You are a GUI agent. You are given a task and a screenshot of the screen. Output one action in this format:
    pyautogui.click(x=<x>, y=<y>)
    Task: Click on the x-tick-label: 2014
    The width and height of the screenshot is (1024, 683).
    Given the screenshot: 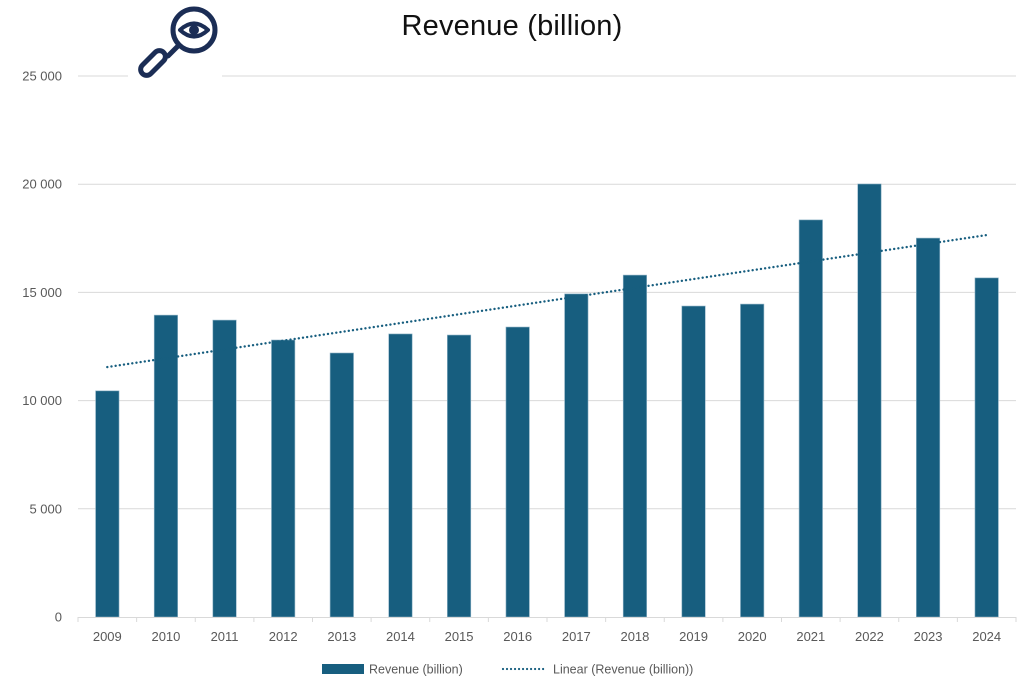 What is the action you would take?
    pyautogui.click(x=400, y=636)
    